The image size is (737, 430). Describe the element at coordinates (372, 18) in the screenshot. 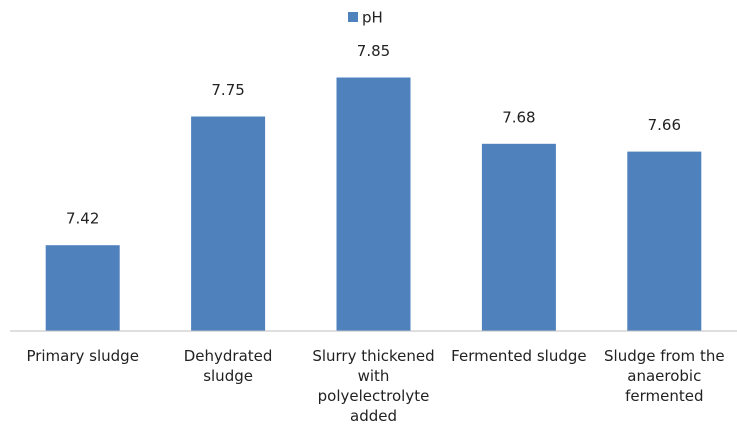

I see `legend-label: pH` at that location.